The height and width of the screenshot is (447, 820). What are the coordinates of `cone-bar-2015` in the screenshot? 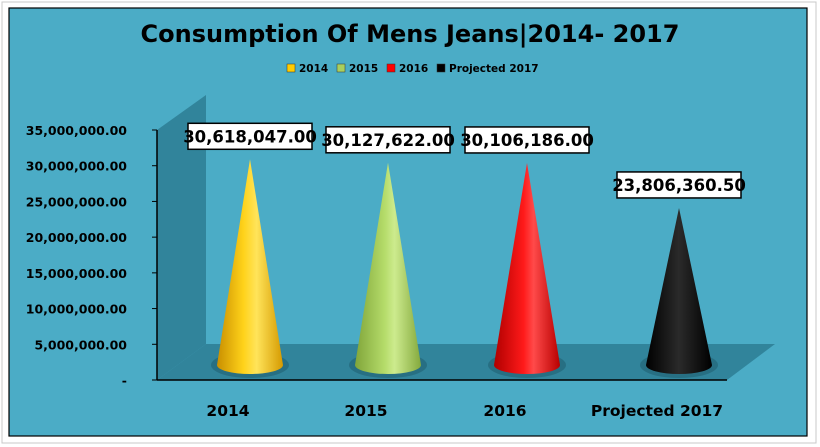 It's located at (388, 268).